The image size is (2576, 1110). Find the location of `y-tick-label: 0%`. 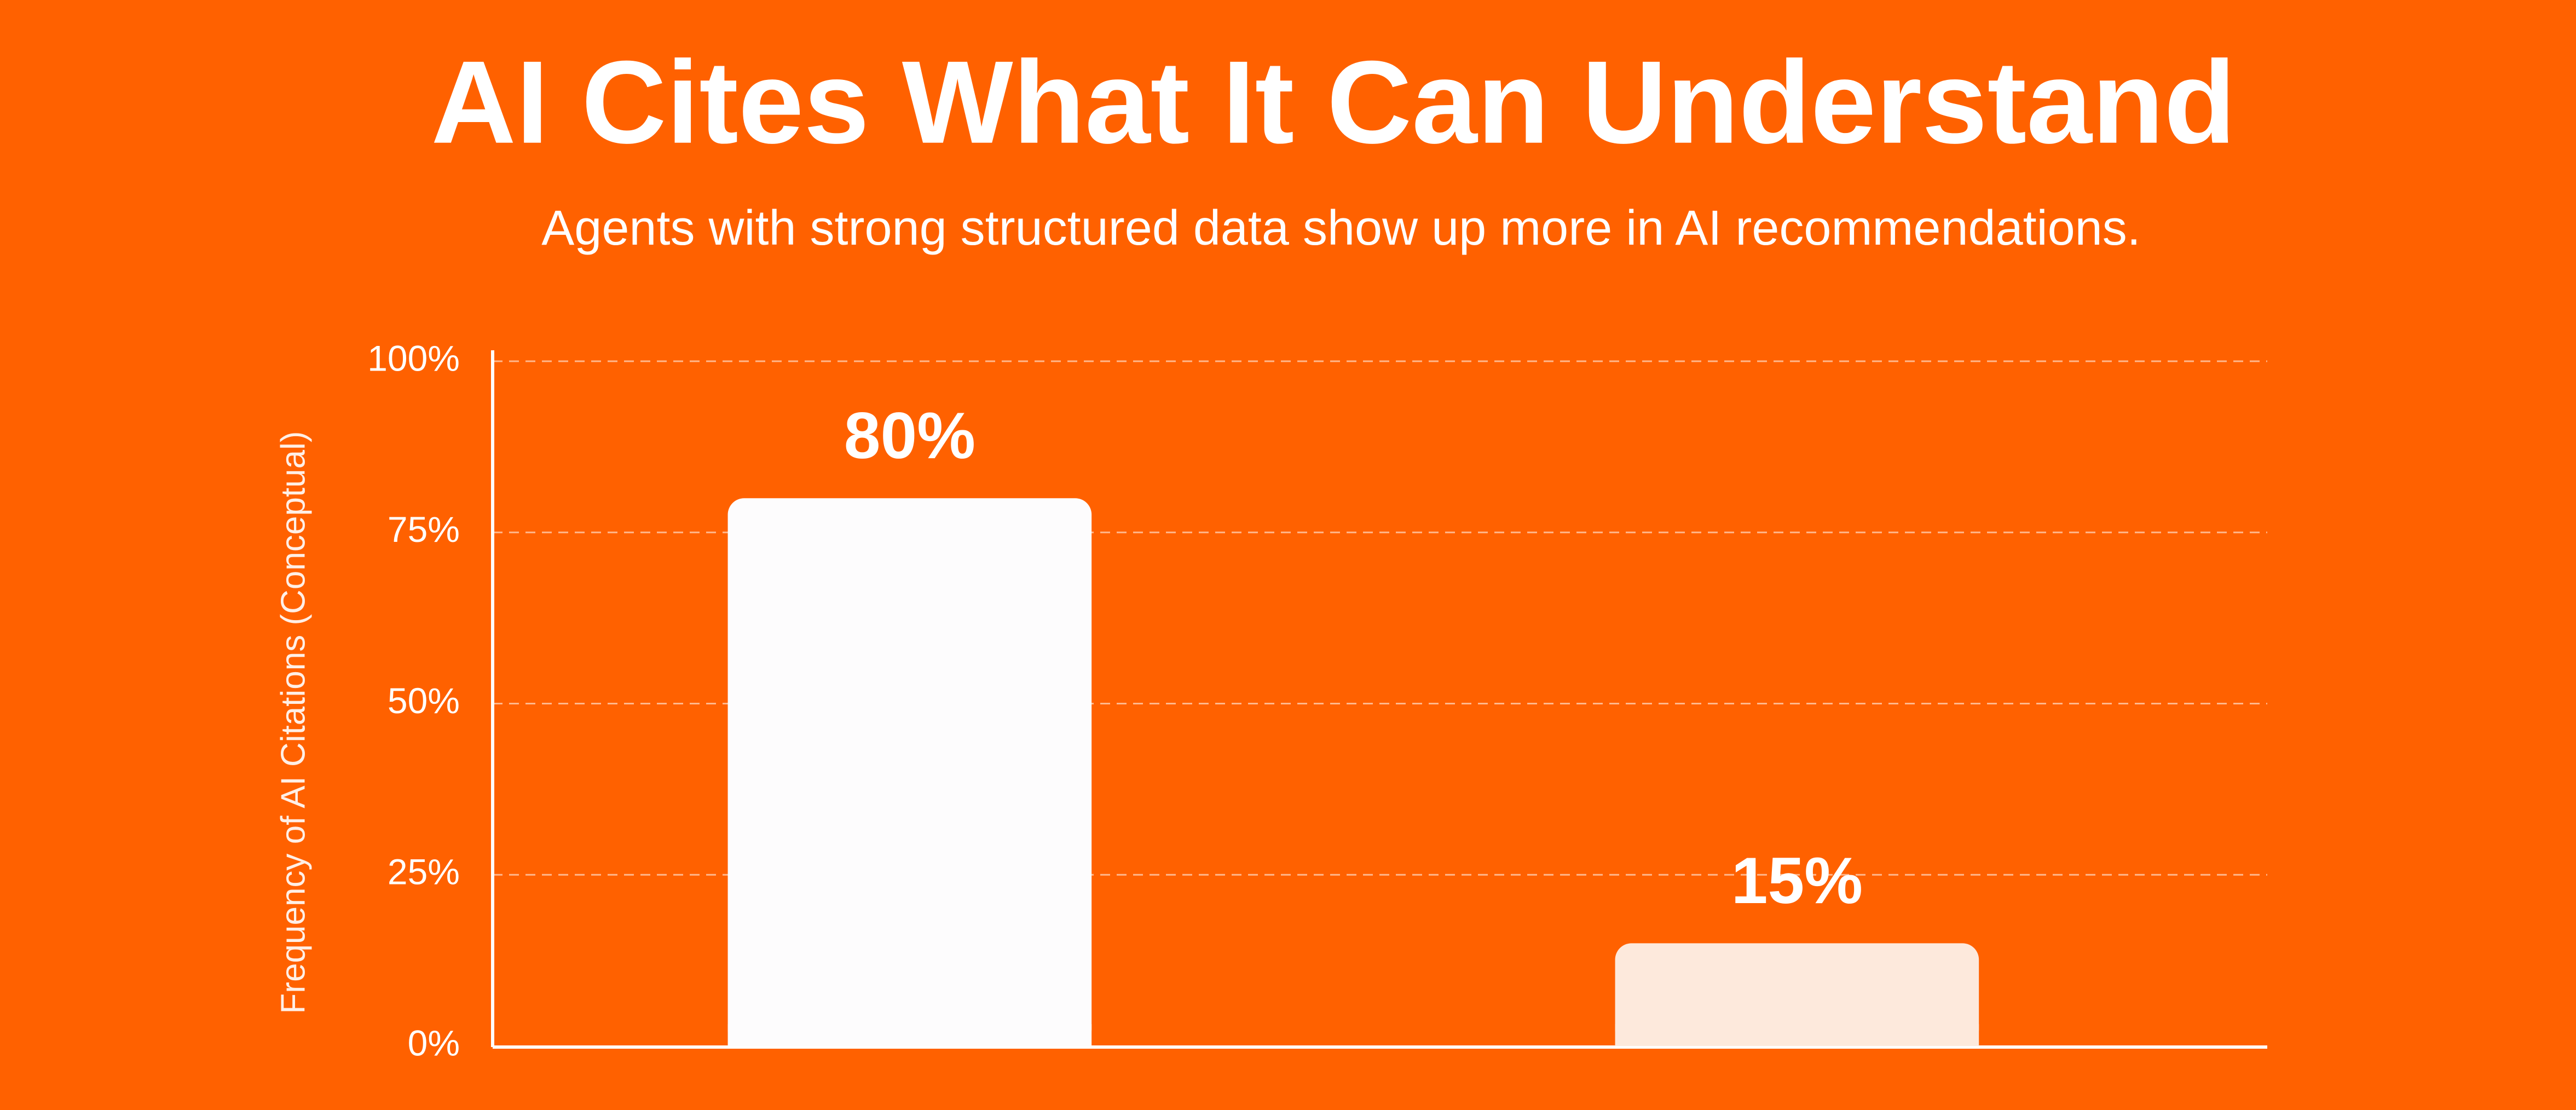

y-tick-label: 0% is located at coordinates (434, 1042).